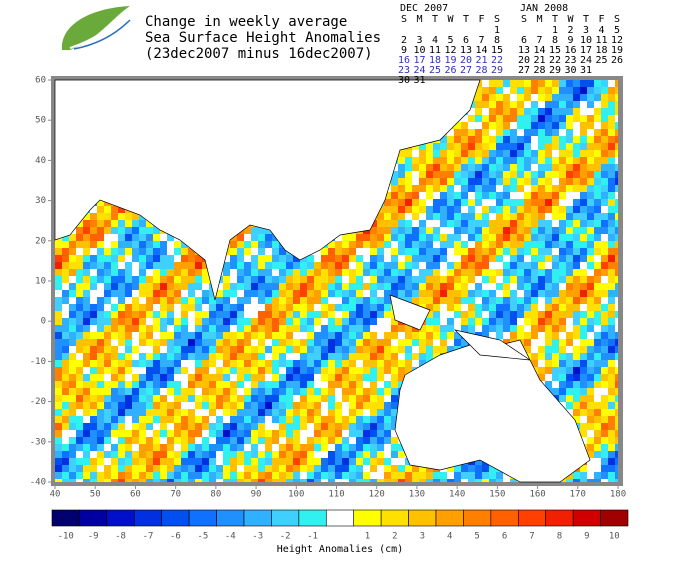  I want to click on colorbar-label: 10, so click(614, 537).